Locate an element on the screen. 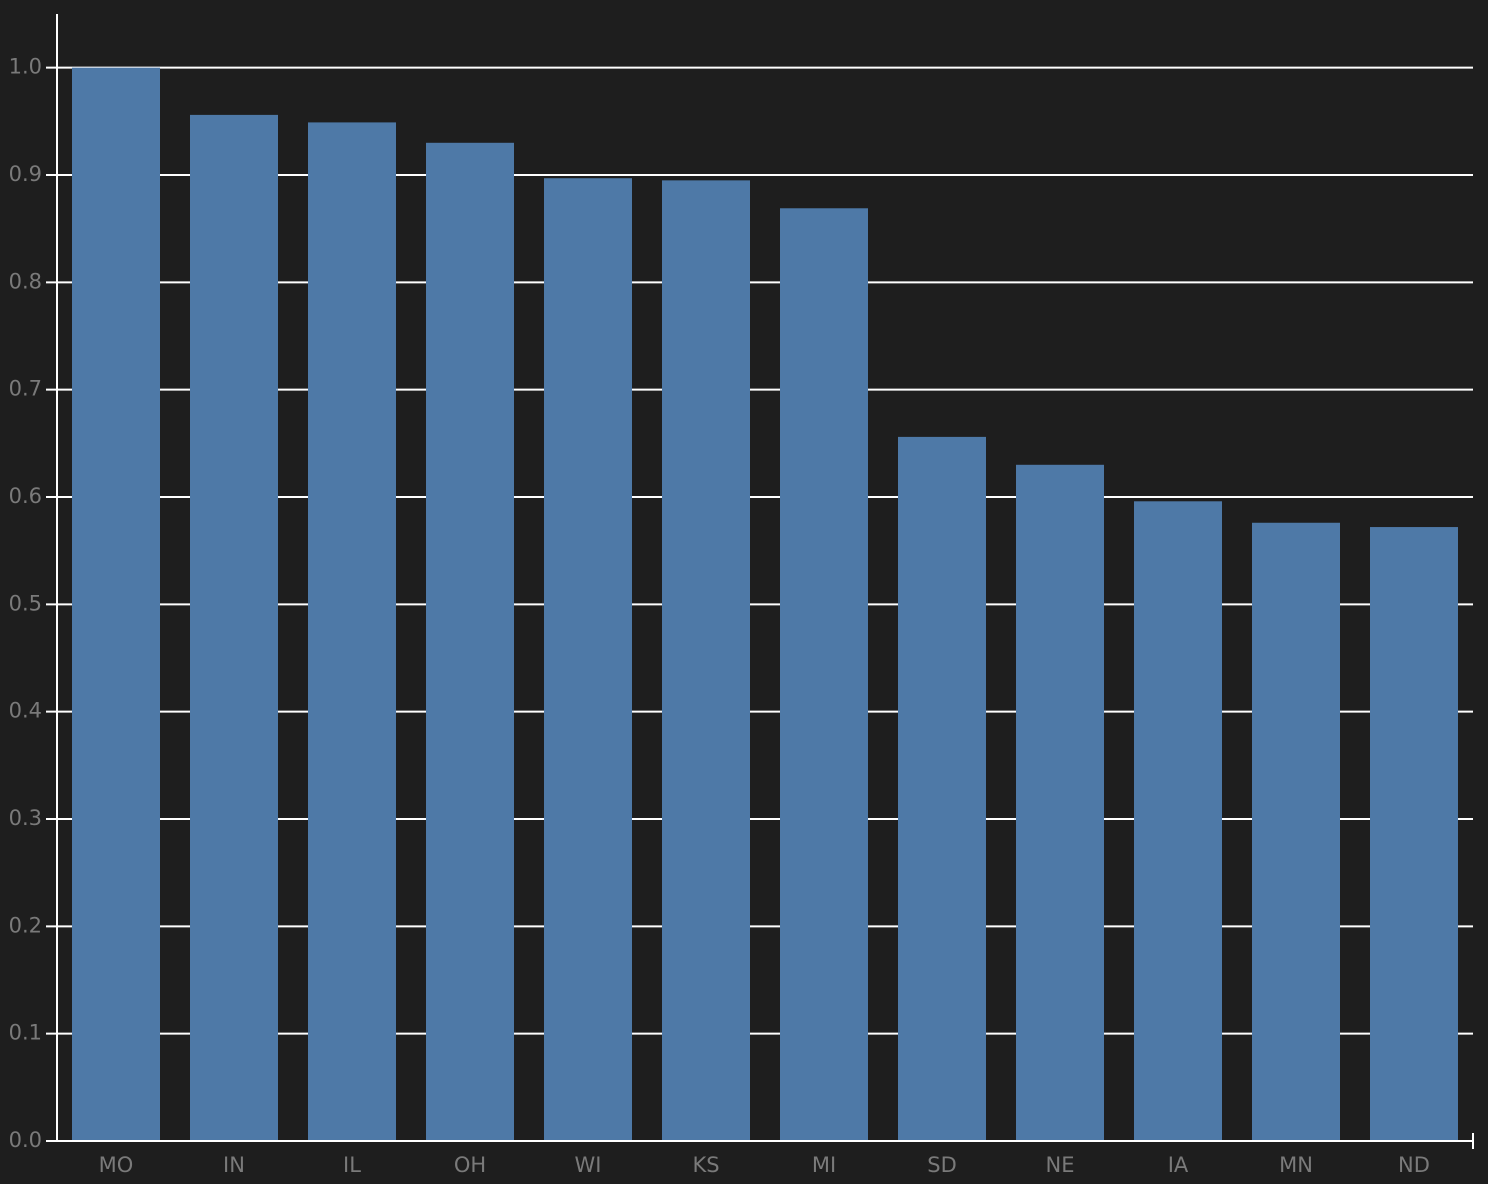  x-tick-label: WI is located at coordinates (588, 1165).